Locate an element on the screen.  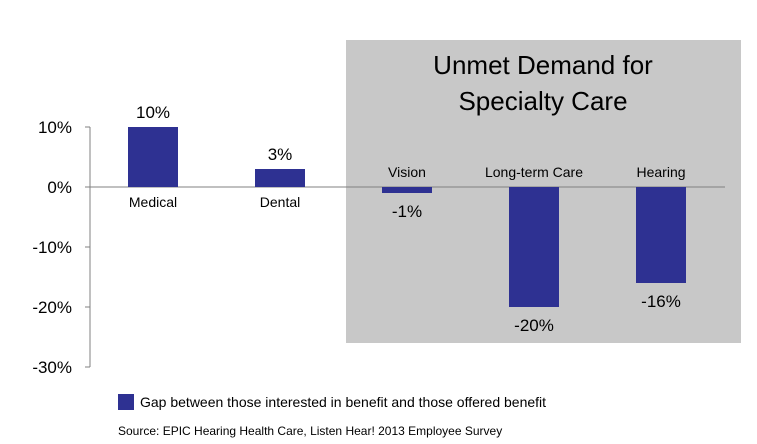
y-tick-label: 10% is located at coordinates (55, 127).